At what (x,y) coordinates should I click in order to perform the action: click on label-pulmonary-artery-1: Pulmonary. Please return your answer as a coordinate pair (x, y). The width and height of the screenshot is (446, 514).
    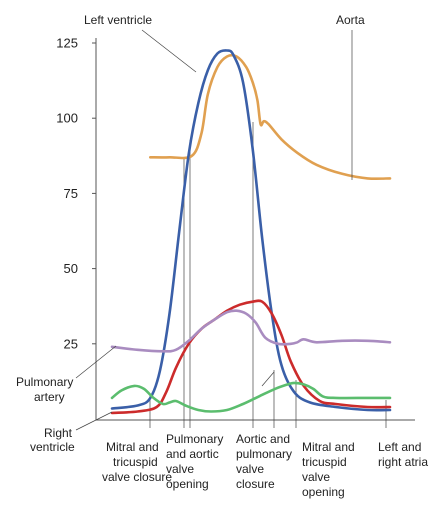
    Looking at the image, I should click on (44, 382).